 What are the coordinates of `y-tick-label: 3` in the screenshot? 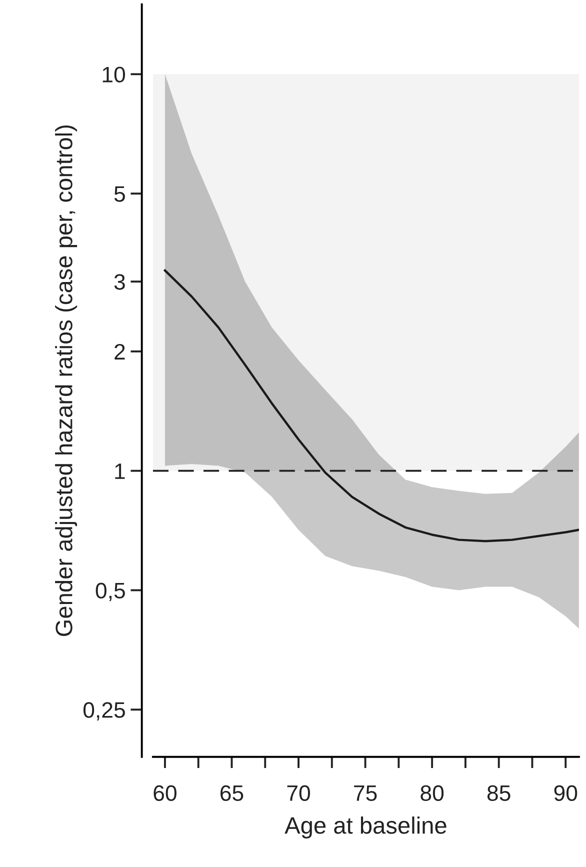 It's located at (119, 282).